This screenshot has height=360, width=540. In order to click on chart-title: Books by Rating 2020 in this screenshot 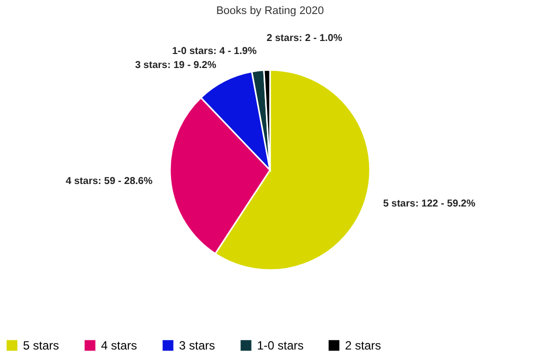, I will do `click(270, 11)`.